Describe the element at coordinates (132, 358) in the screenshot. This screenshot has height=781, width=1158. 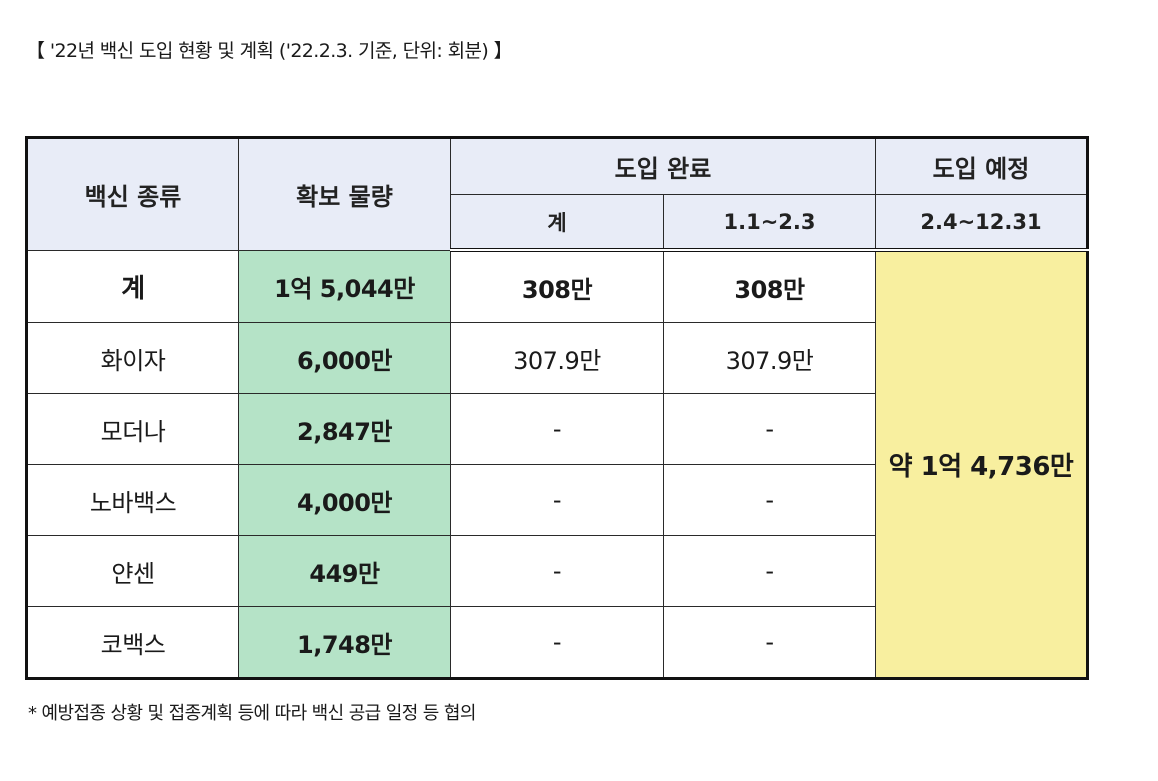
I see `cell-vaccine-name: 화이자` at that location.